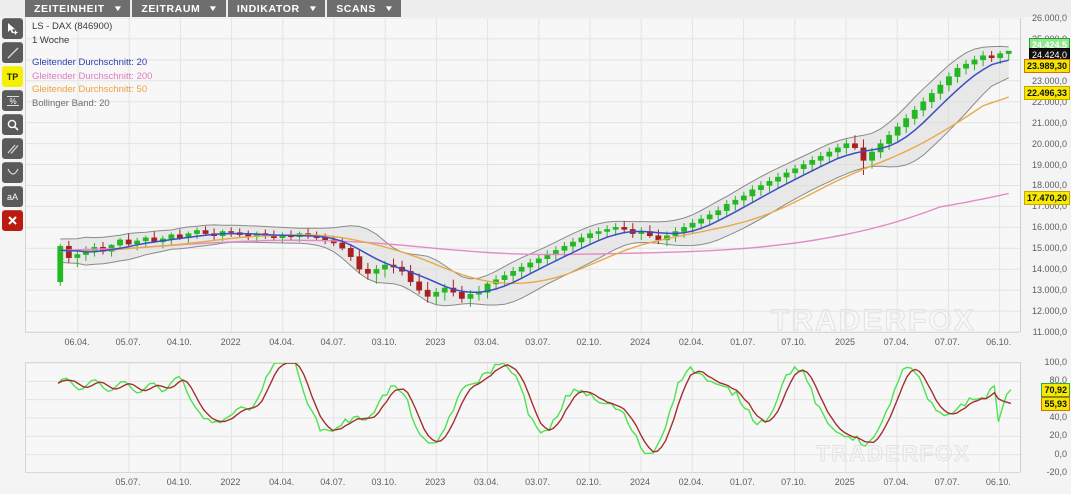  Describe the element at coordinates (1049, 143) in the screenshot. I see `price-axis-tick: 20.000,0` at that location.